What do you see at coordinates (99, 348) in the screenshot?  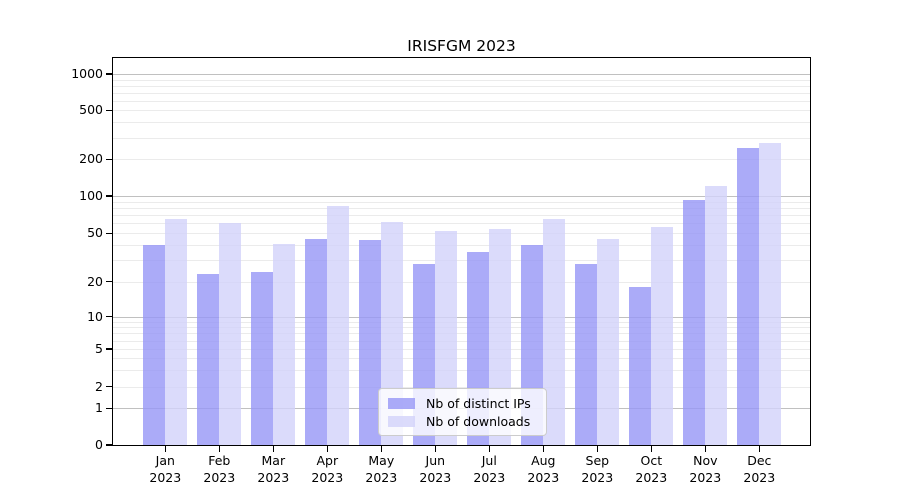 I see `y-tick-label-5: 5` at bounding box center [99, 348].